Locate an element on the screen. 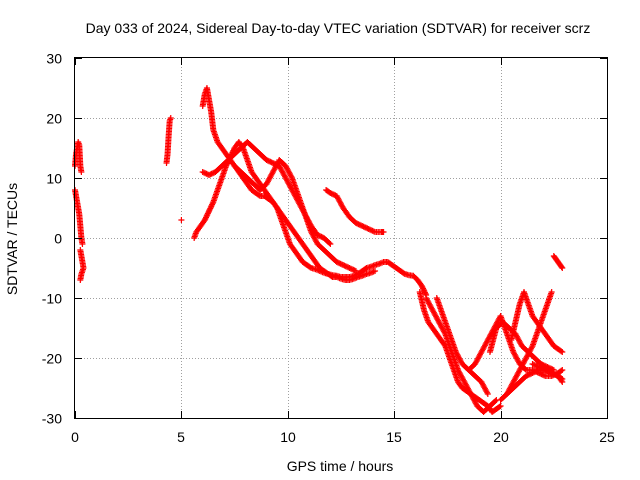  y-tick-label: -30 is located at coordinates (52, 419).